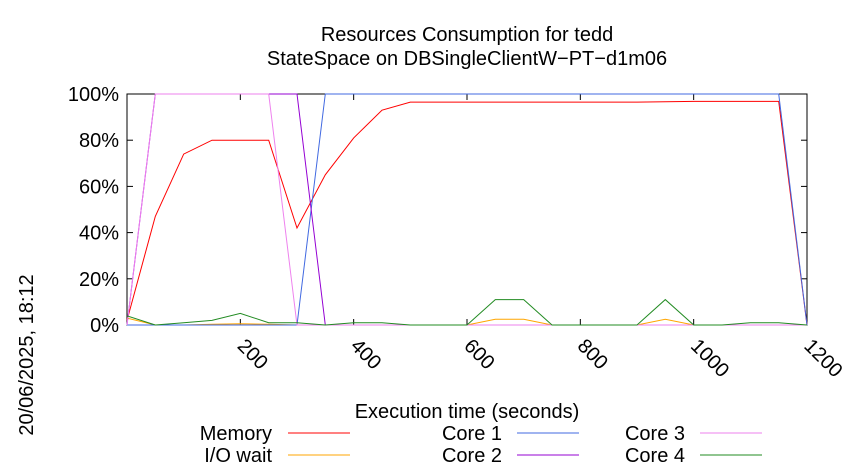 The image size is (850, 475). What do you see at coordinates (472, 456) in the screenshot?
I see `legend-label: Core 2` at bounding box center [472, 456].